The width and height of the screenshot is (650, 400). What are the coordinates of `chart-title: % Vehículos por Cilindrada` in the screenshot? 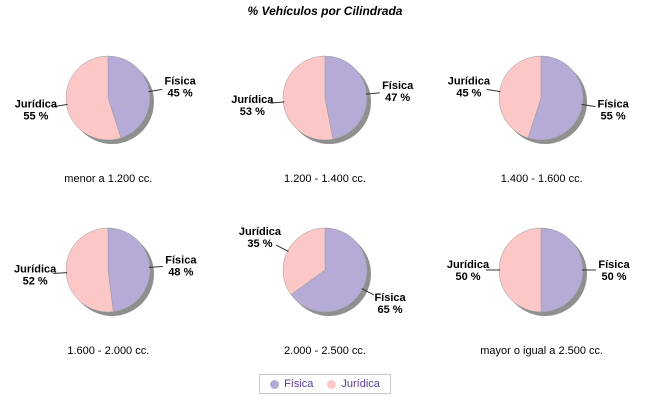 It's located at (325, 11).